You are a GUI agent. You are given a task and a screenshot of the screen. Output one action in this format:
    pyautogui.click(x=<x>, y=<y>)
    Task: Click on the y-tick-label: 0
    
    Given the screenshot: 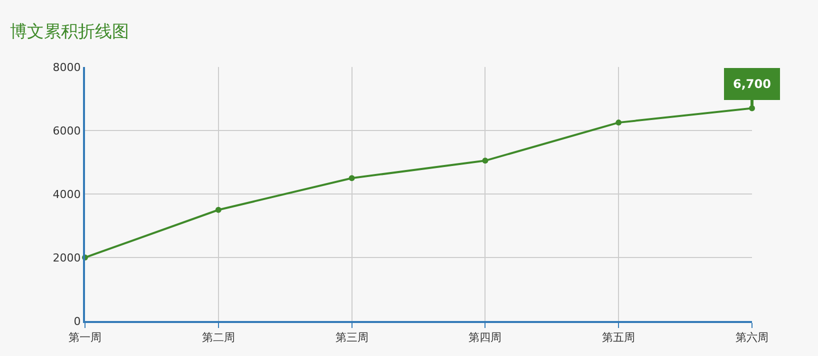 What is the action you would take?
    pyautogui.click(x=77, y=321)
    